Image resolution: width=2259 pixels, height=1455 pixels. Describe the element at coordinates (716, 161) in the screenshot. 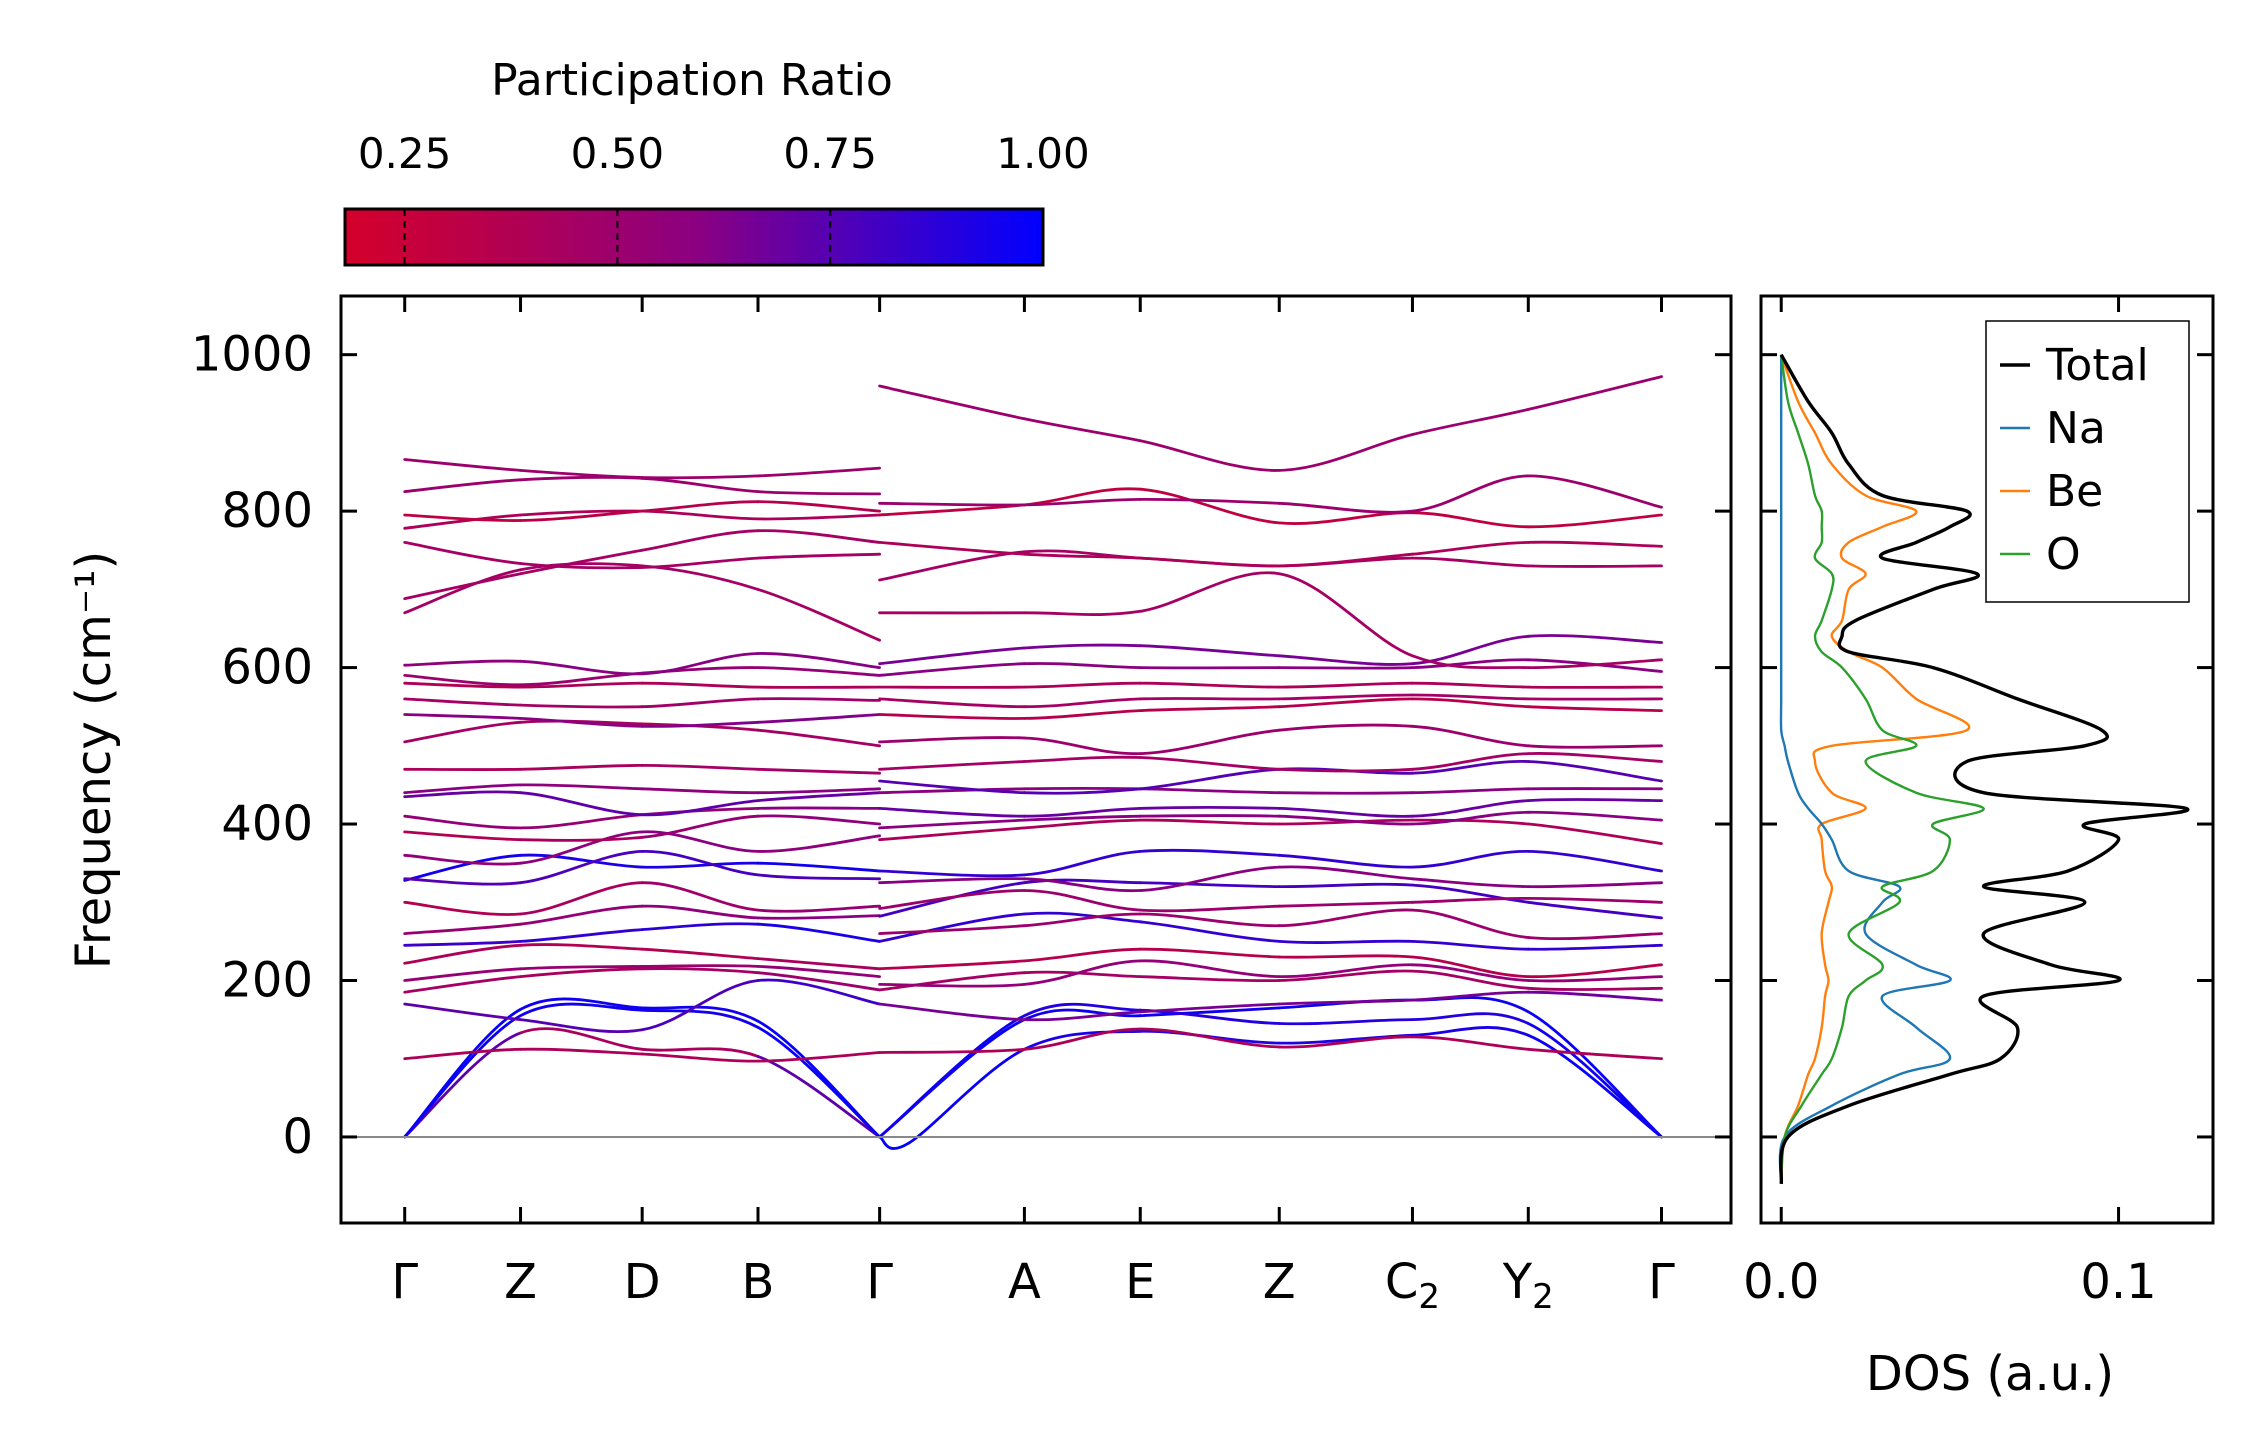

I see `colorbar: Participation Ratio 0.25 0.50 0.75 1.00` at that location.